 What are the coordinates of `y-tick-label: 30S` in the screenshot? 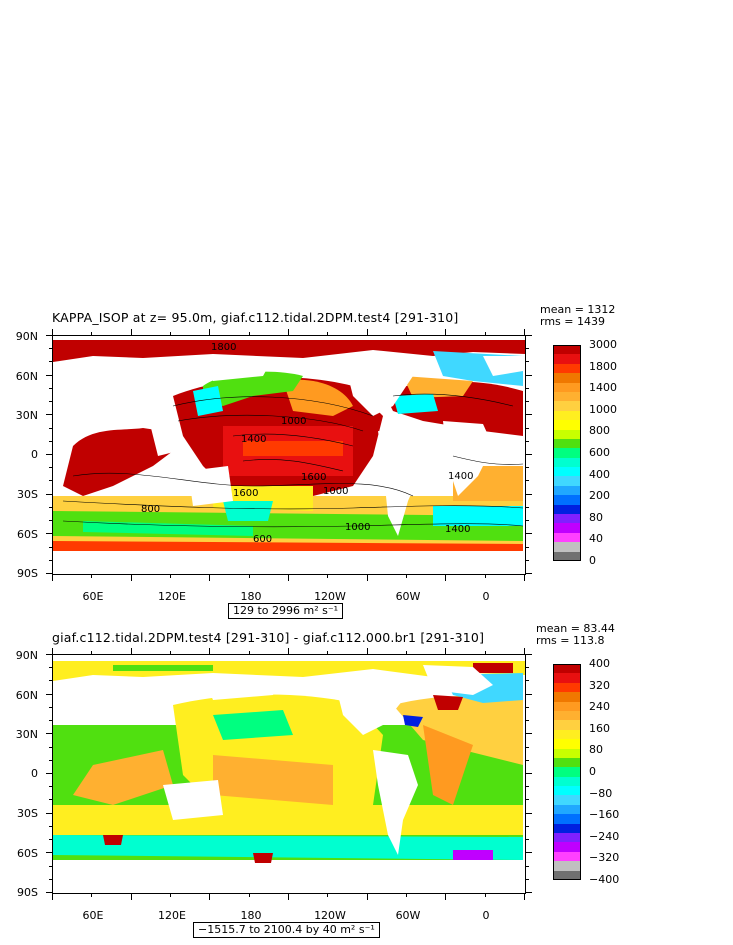 It's located at (27, 813).